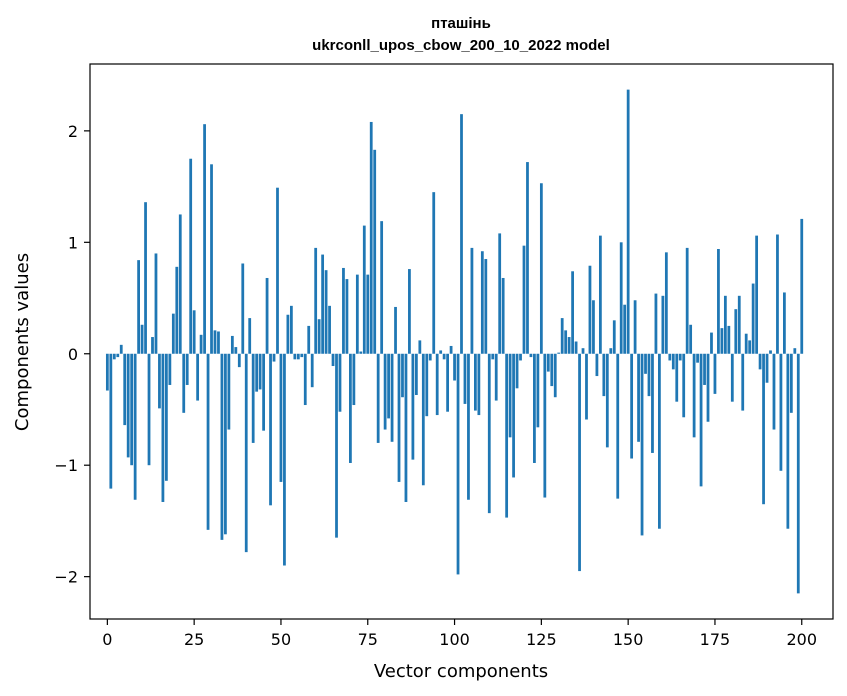 The image size is (847, 696). Describe the element at coordinates (66, 465) in the screenshot. I see `y-tick-label-1: −1` at that location.